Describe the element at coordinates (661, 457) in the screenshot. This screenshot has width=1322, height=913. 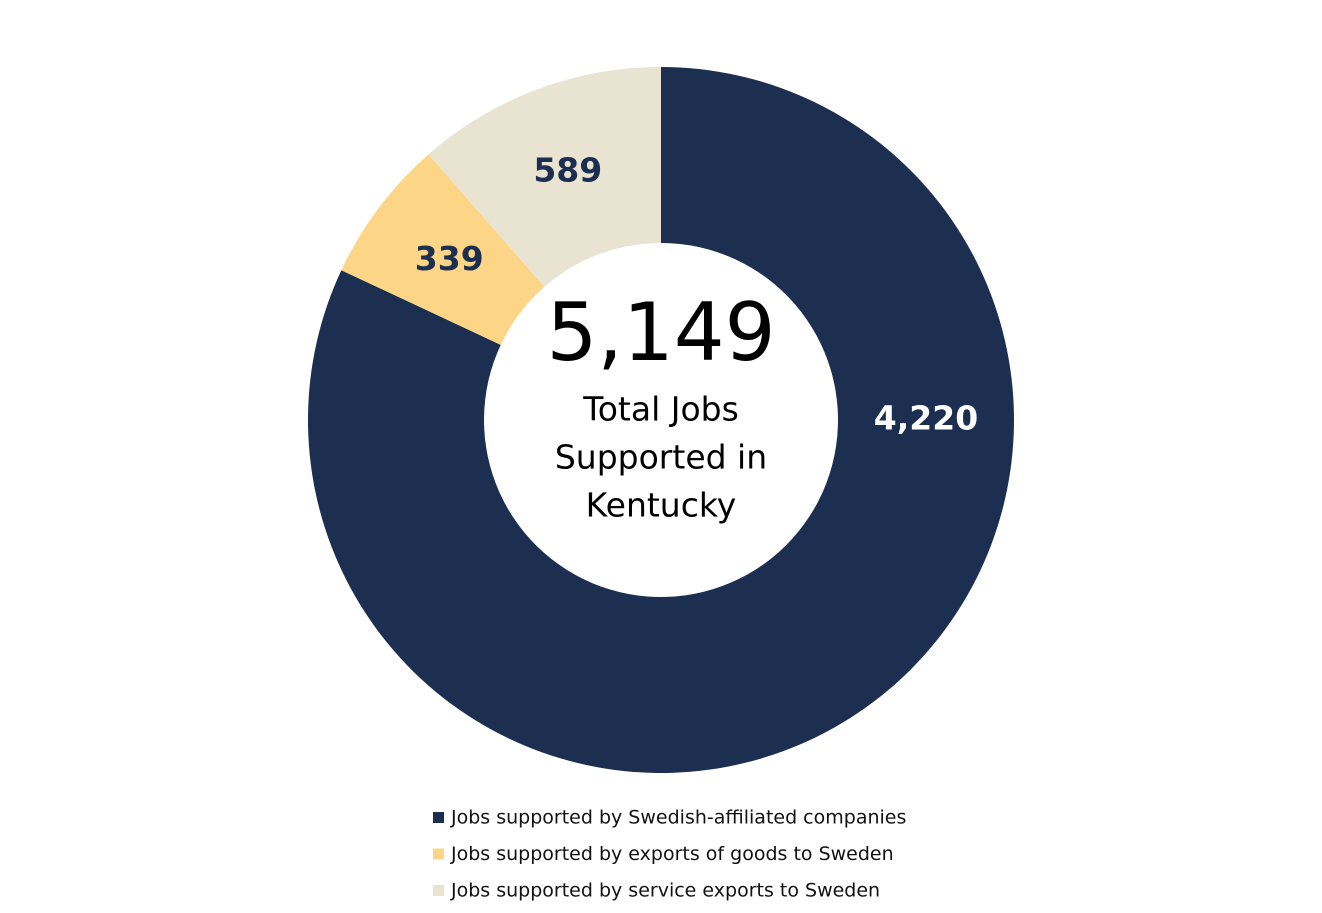
I see `center-caption: Supported in` at that location.